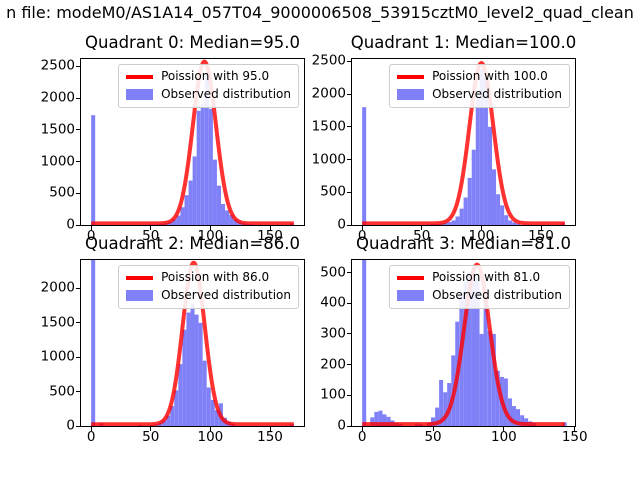  I want to click on y-tick-label: 2000, so click(57, 97).